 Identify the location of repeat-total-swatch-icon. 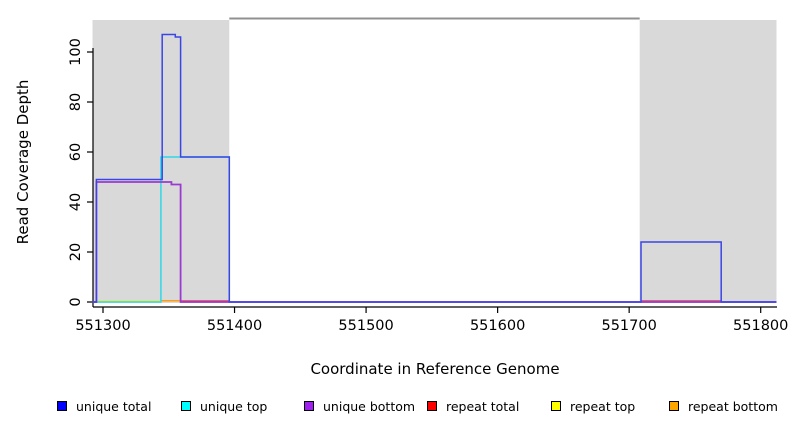
(432, 406).